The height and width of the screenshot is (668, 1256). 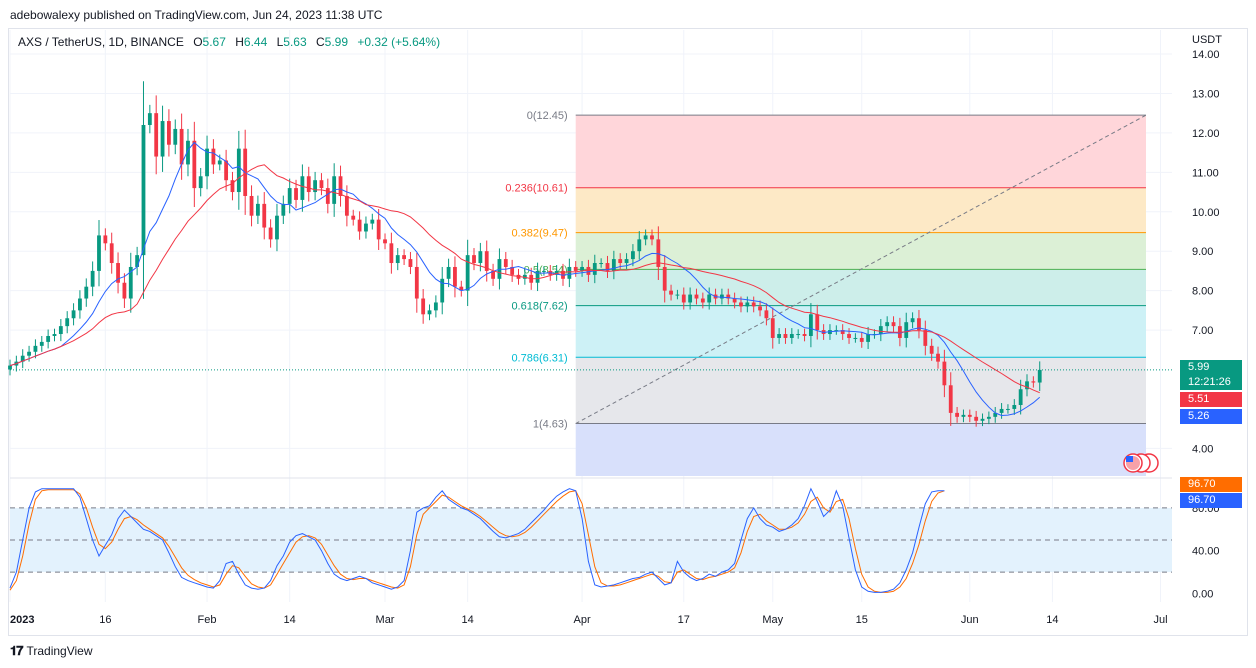 I want to click on low-value: 5.63, so click(x=295, y=42).